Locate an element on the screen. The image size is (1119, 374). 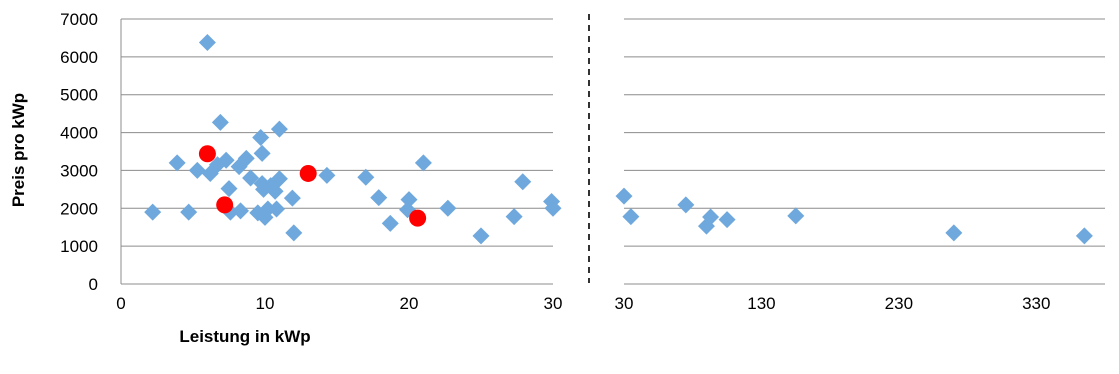
y-tick-label-0: 0 is located at coordinates (93, 284).